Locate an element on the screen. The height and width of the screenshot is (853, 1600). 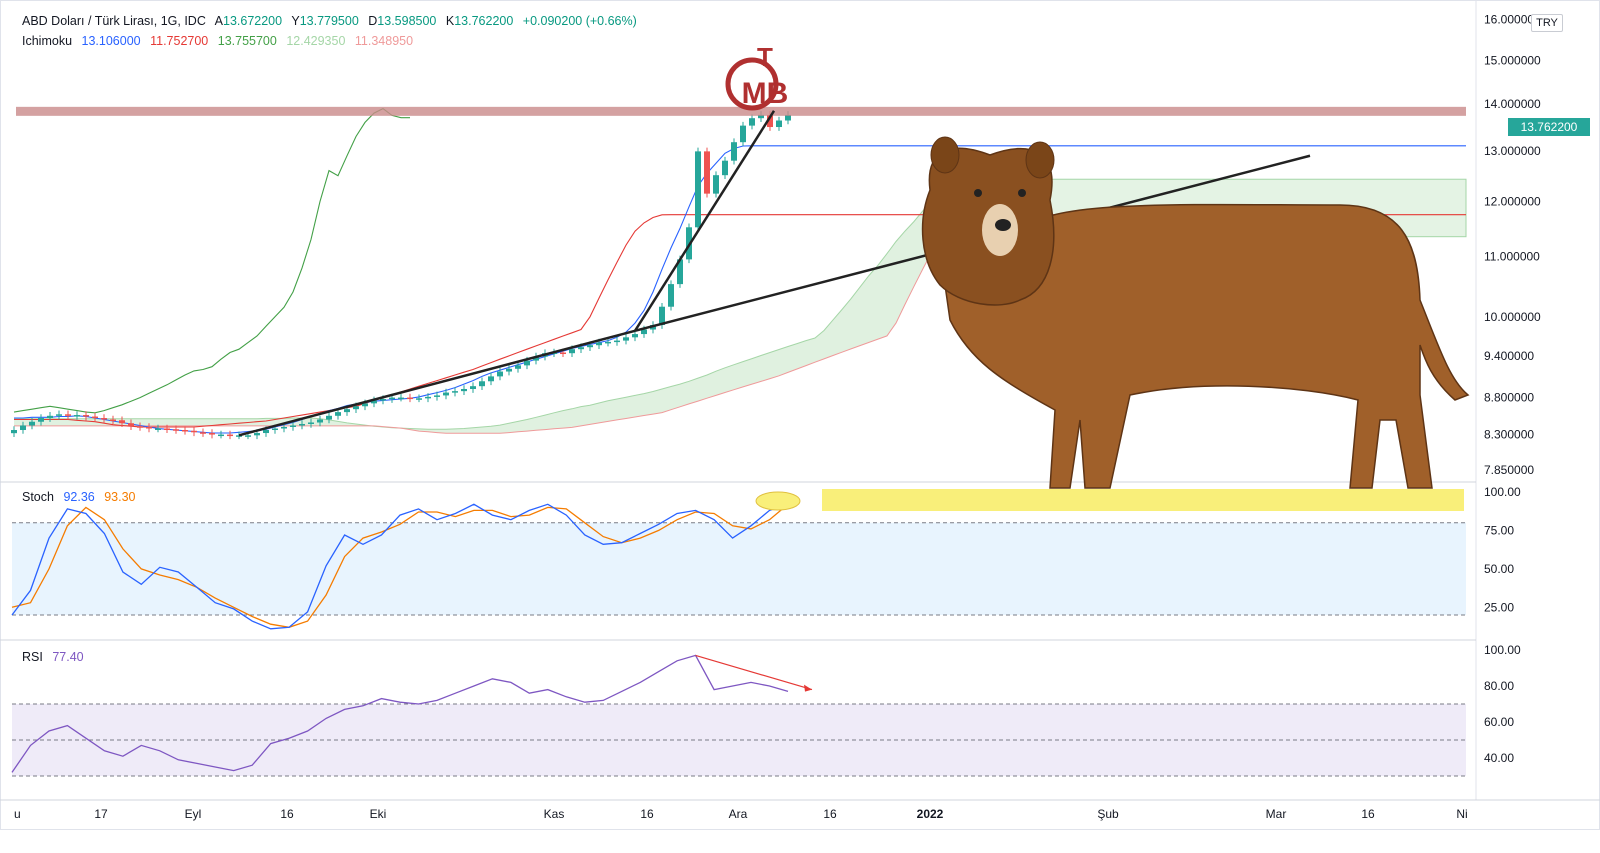
ichimoku-kijun: 11.752700 is located at coordinates (179, 41).